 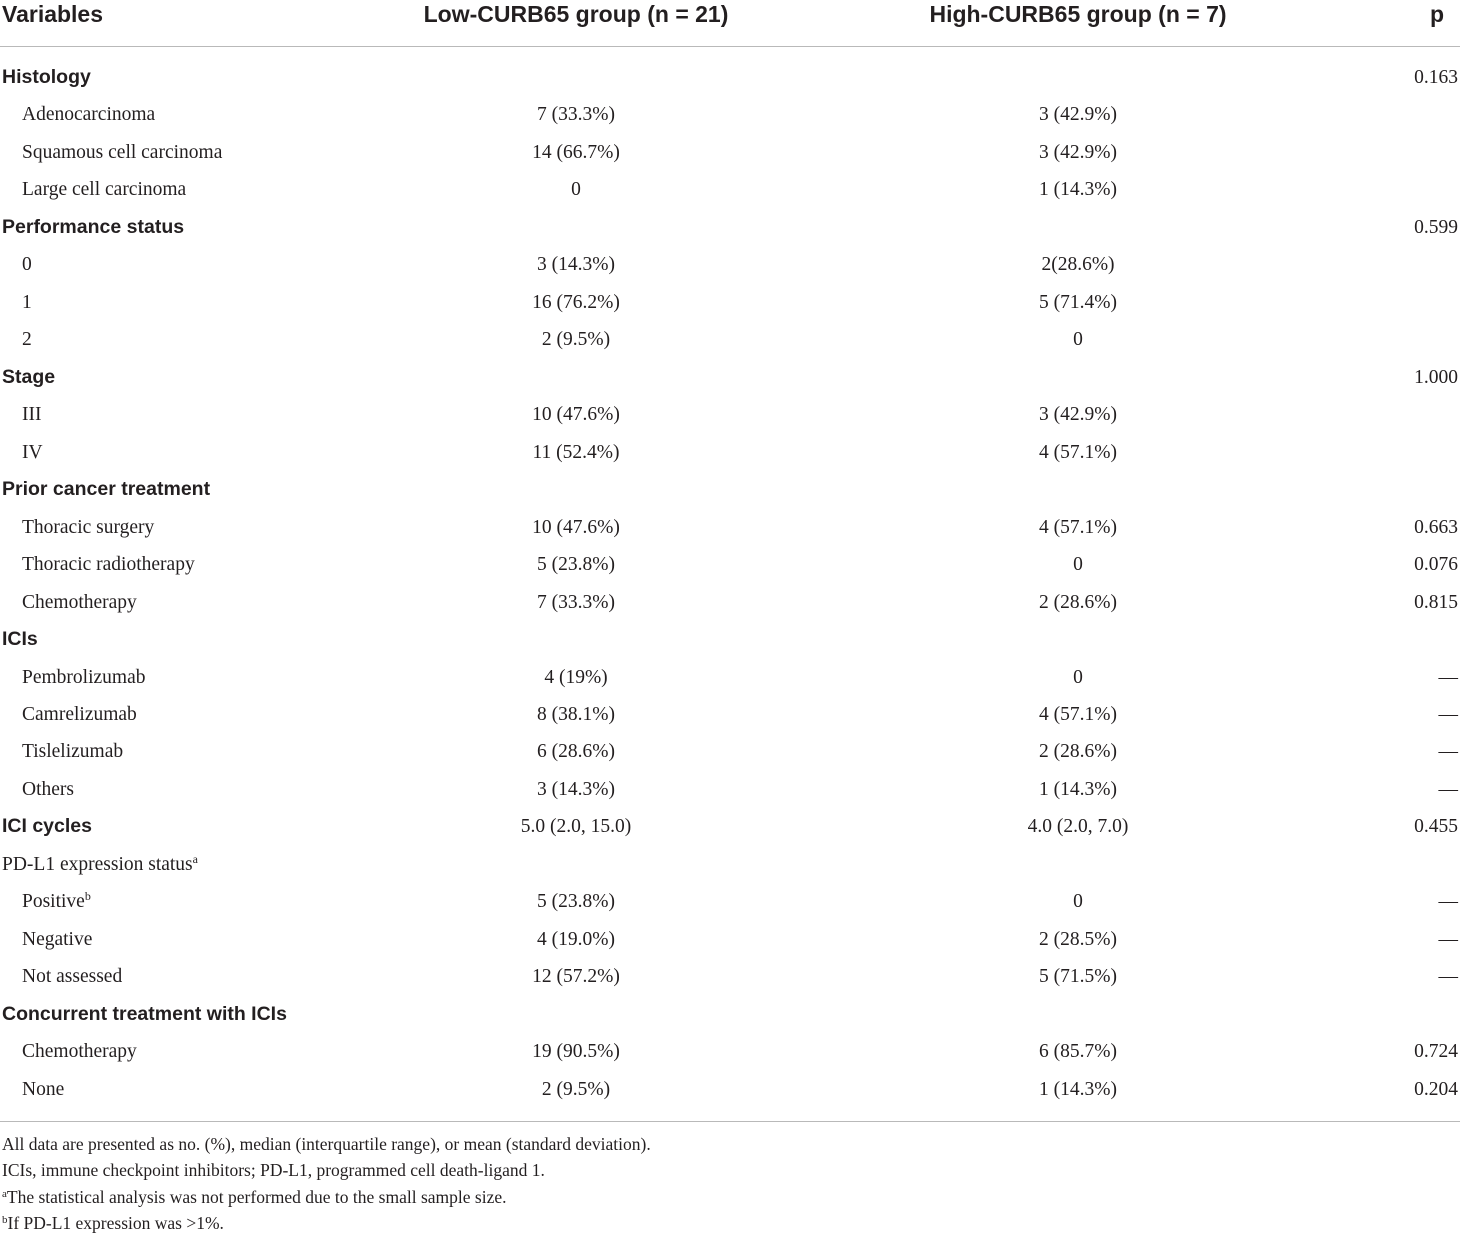 What do you see at coordinates (730, 414) in the screenshot?
I see `table-row: III 10 (47.6%) 3 (42.9%)` at bounding box center [730, 414].